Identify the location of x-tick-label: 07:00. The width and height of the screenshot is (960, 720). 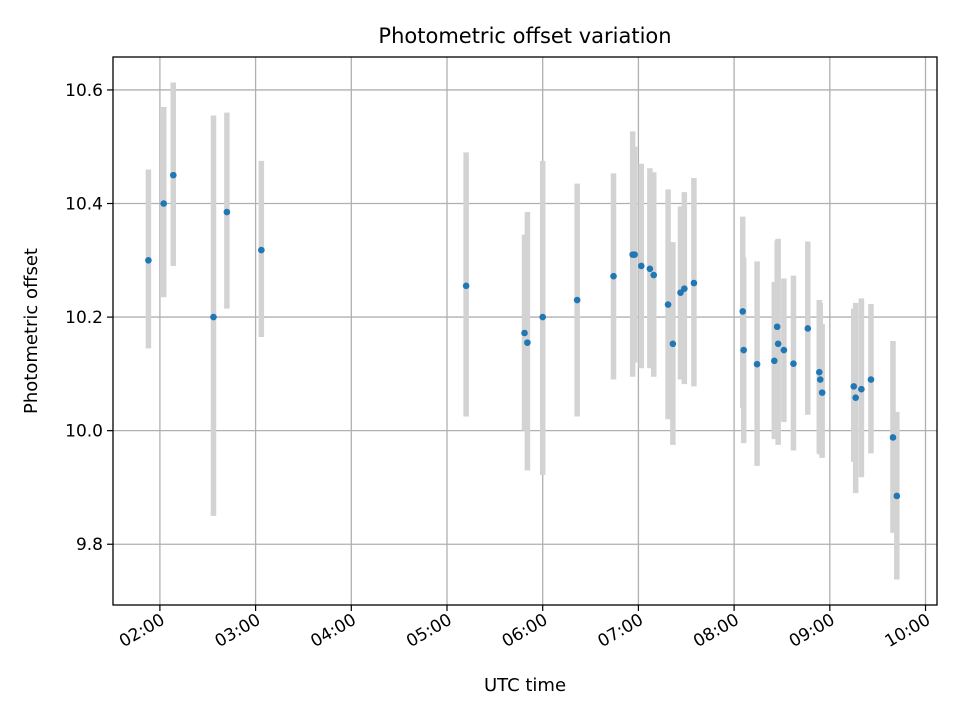
(620, 631).